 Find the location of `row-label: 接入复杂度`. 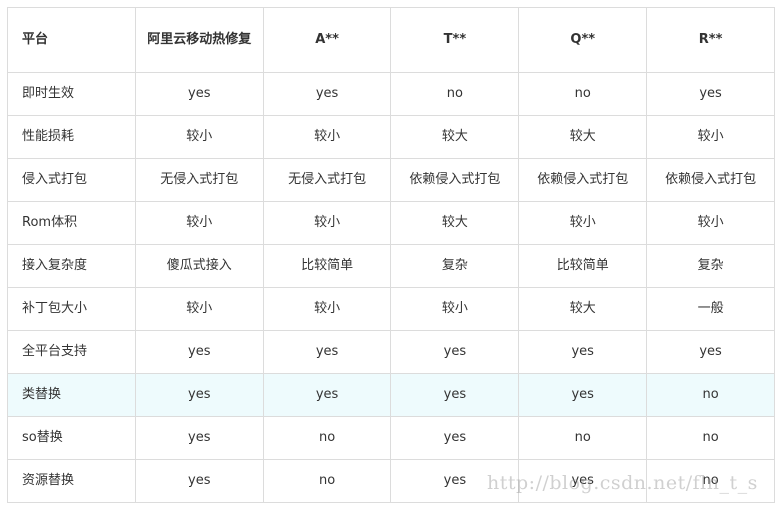

row-label: 接入复杂度 is located at coordinates (71, 266).